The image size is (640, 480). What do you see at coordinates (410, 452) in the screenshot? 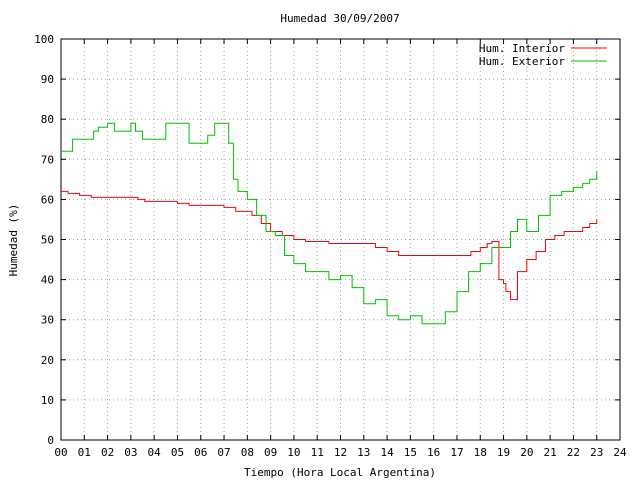
I see `x-tick-label: 15` at bounding box center [410, 452].